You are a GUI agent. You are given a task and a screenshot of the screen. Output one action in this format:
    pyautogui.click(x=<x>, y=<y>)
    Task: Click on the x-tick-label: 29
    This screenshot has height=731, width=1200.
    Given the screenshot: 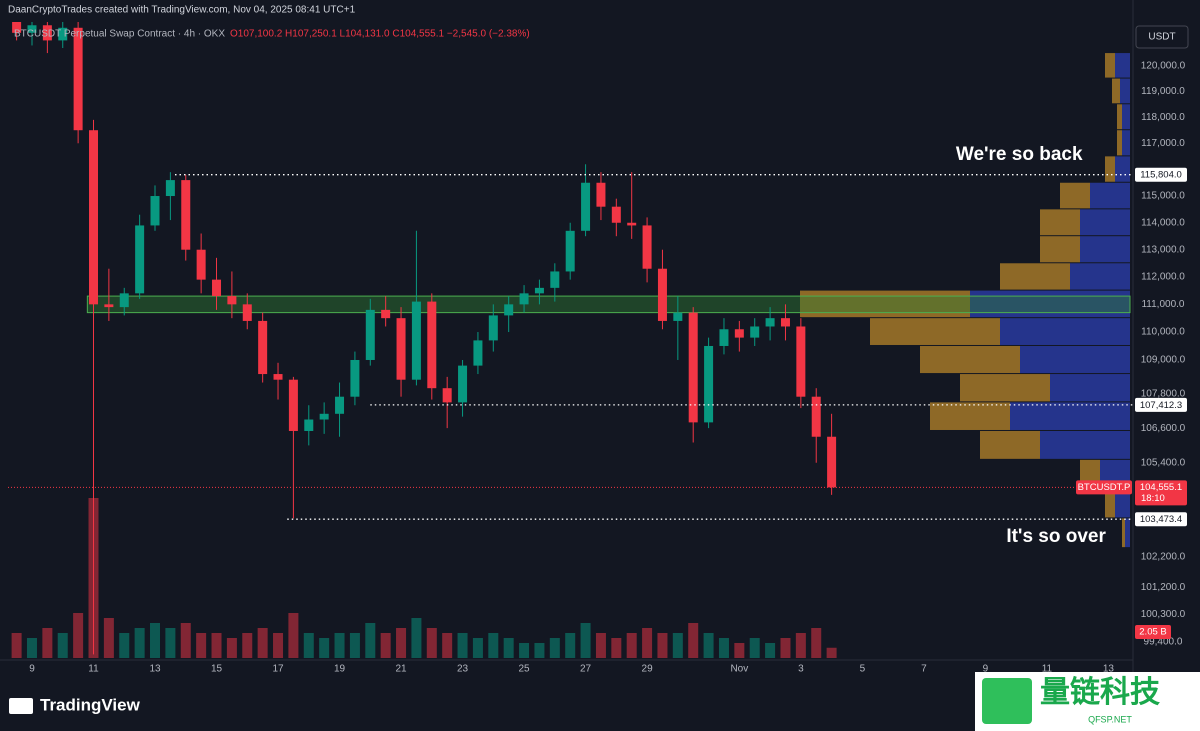 What is the action you would take?
    pyautogui.click(x=648, y=669)
    